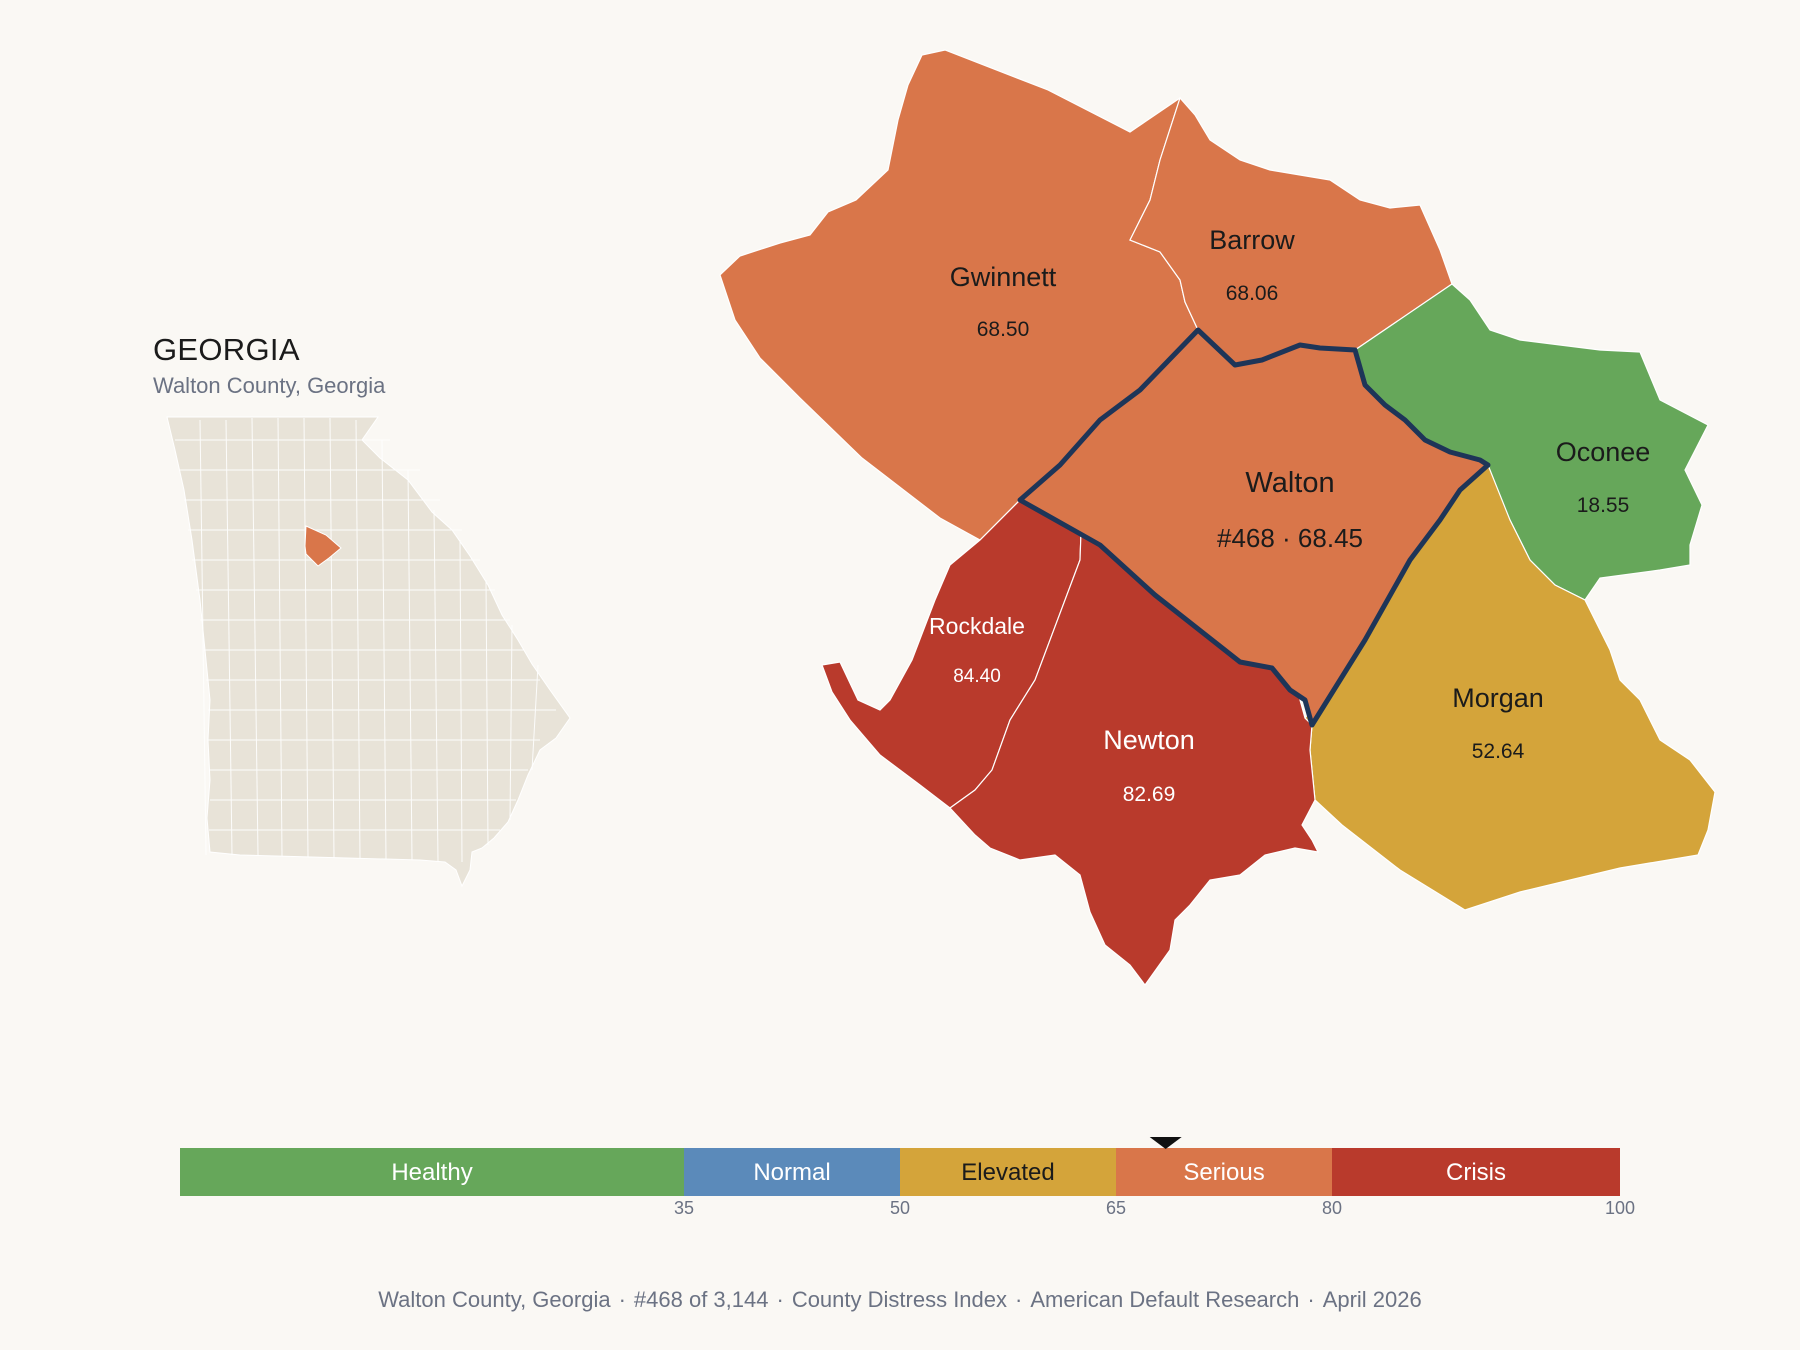 The height and width of the screenshot is (1350, 1800). I want to click on county-shape-walton, so click(1254, 527).